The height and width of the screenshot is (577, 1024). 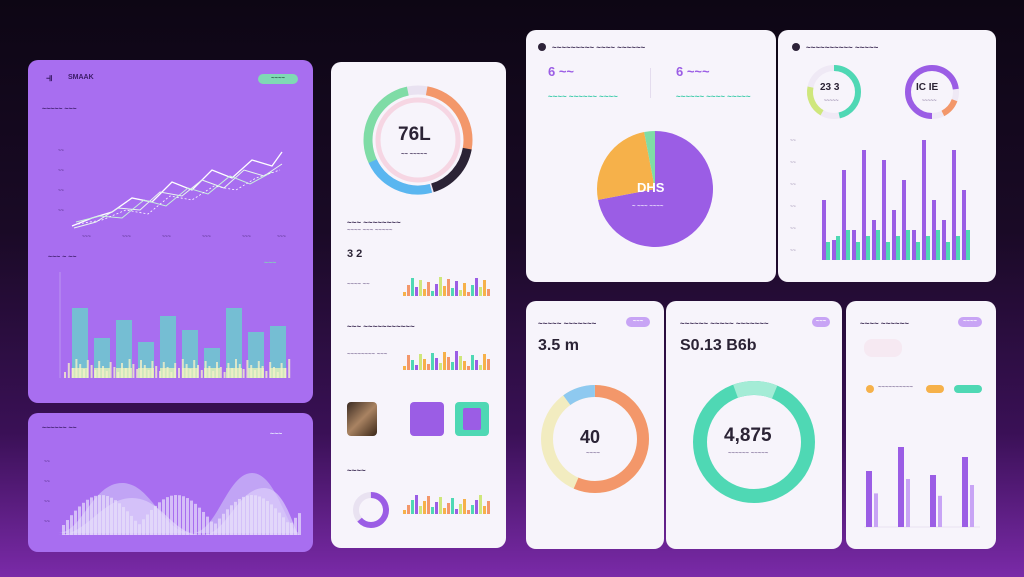 What do you see at coordinates (896, 388) in the screenshot?
I see `panel-comparison-legend: ~~~~~~~~~~` at bounding box center [896, 388].